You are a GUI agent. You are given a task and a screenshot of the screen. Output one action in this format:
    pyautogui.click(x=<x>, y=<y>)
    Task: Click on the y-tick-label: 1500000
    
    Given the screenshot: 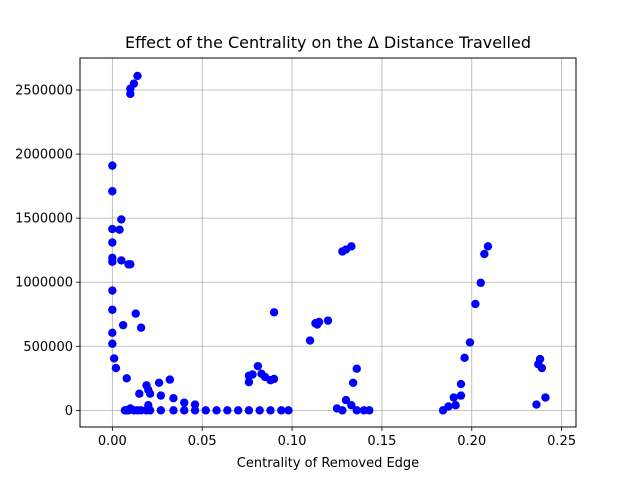 What is the action you would take?
    pyautogui.click(x=44, y=219)
    